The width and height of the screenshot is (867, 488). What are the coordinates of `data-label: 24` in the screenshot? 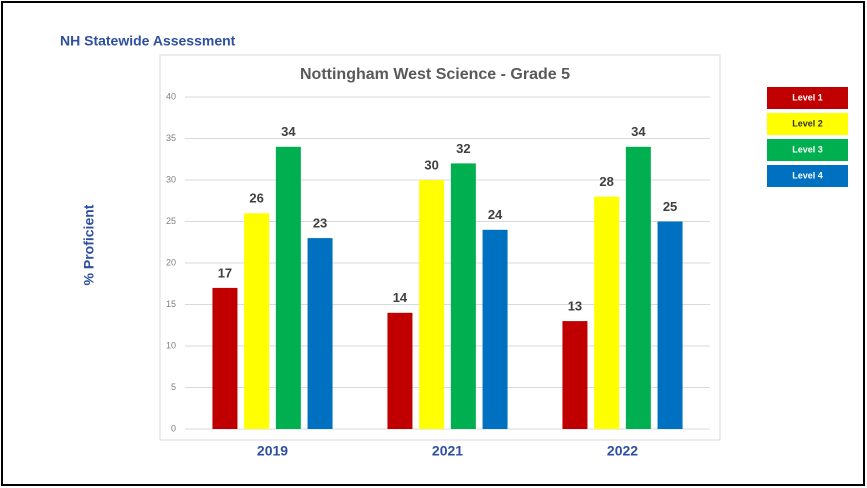 It's located at (495, 214).